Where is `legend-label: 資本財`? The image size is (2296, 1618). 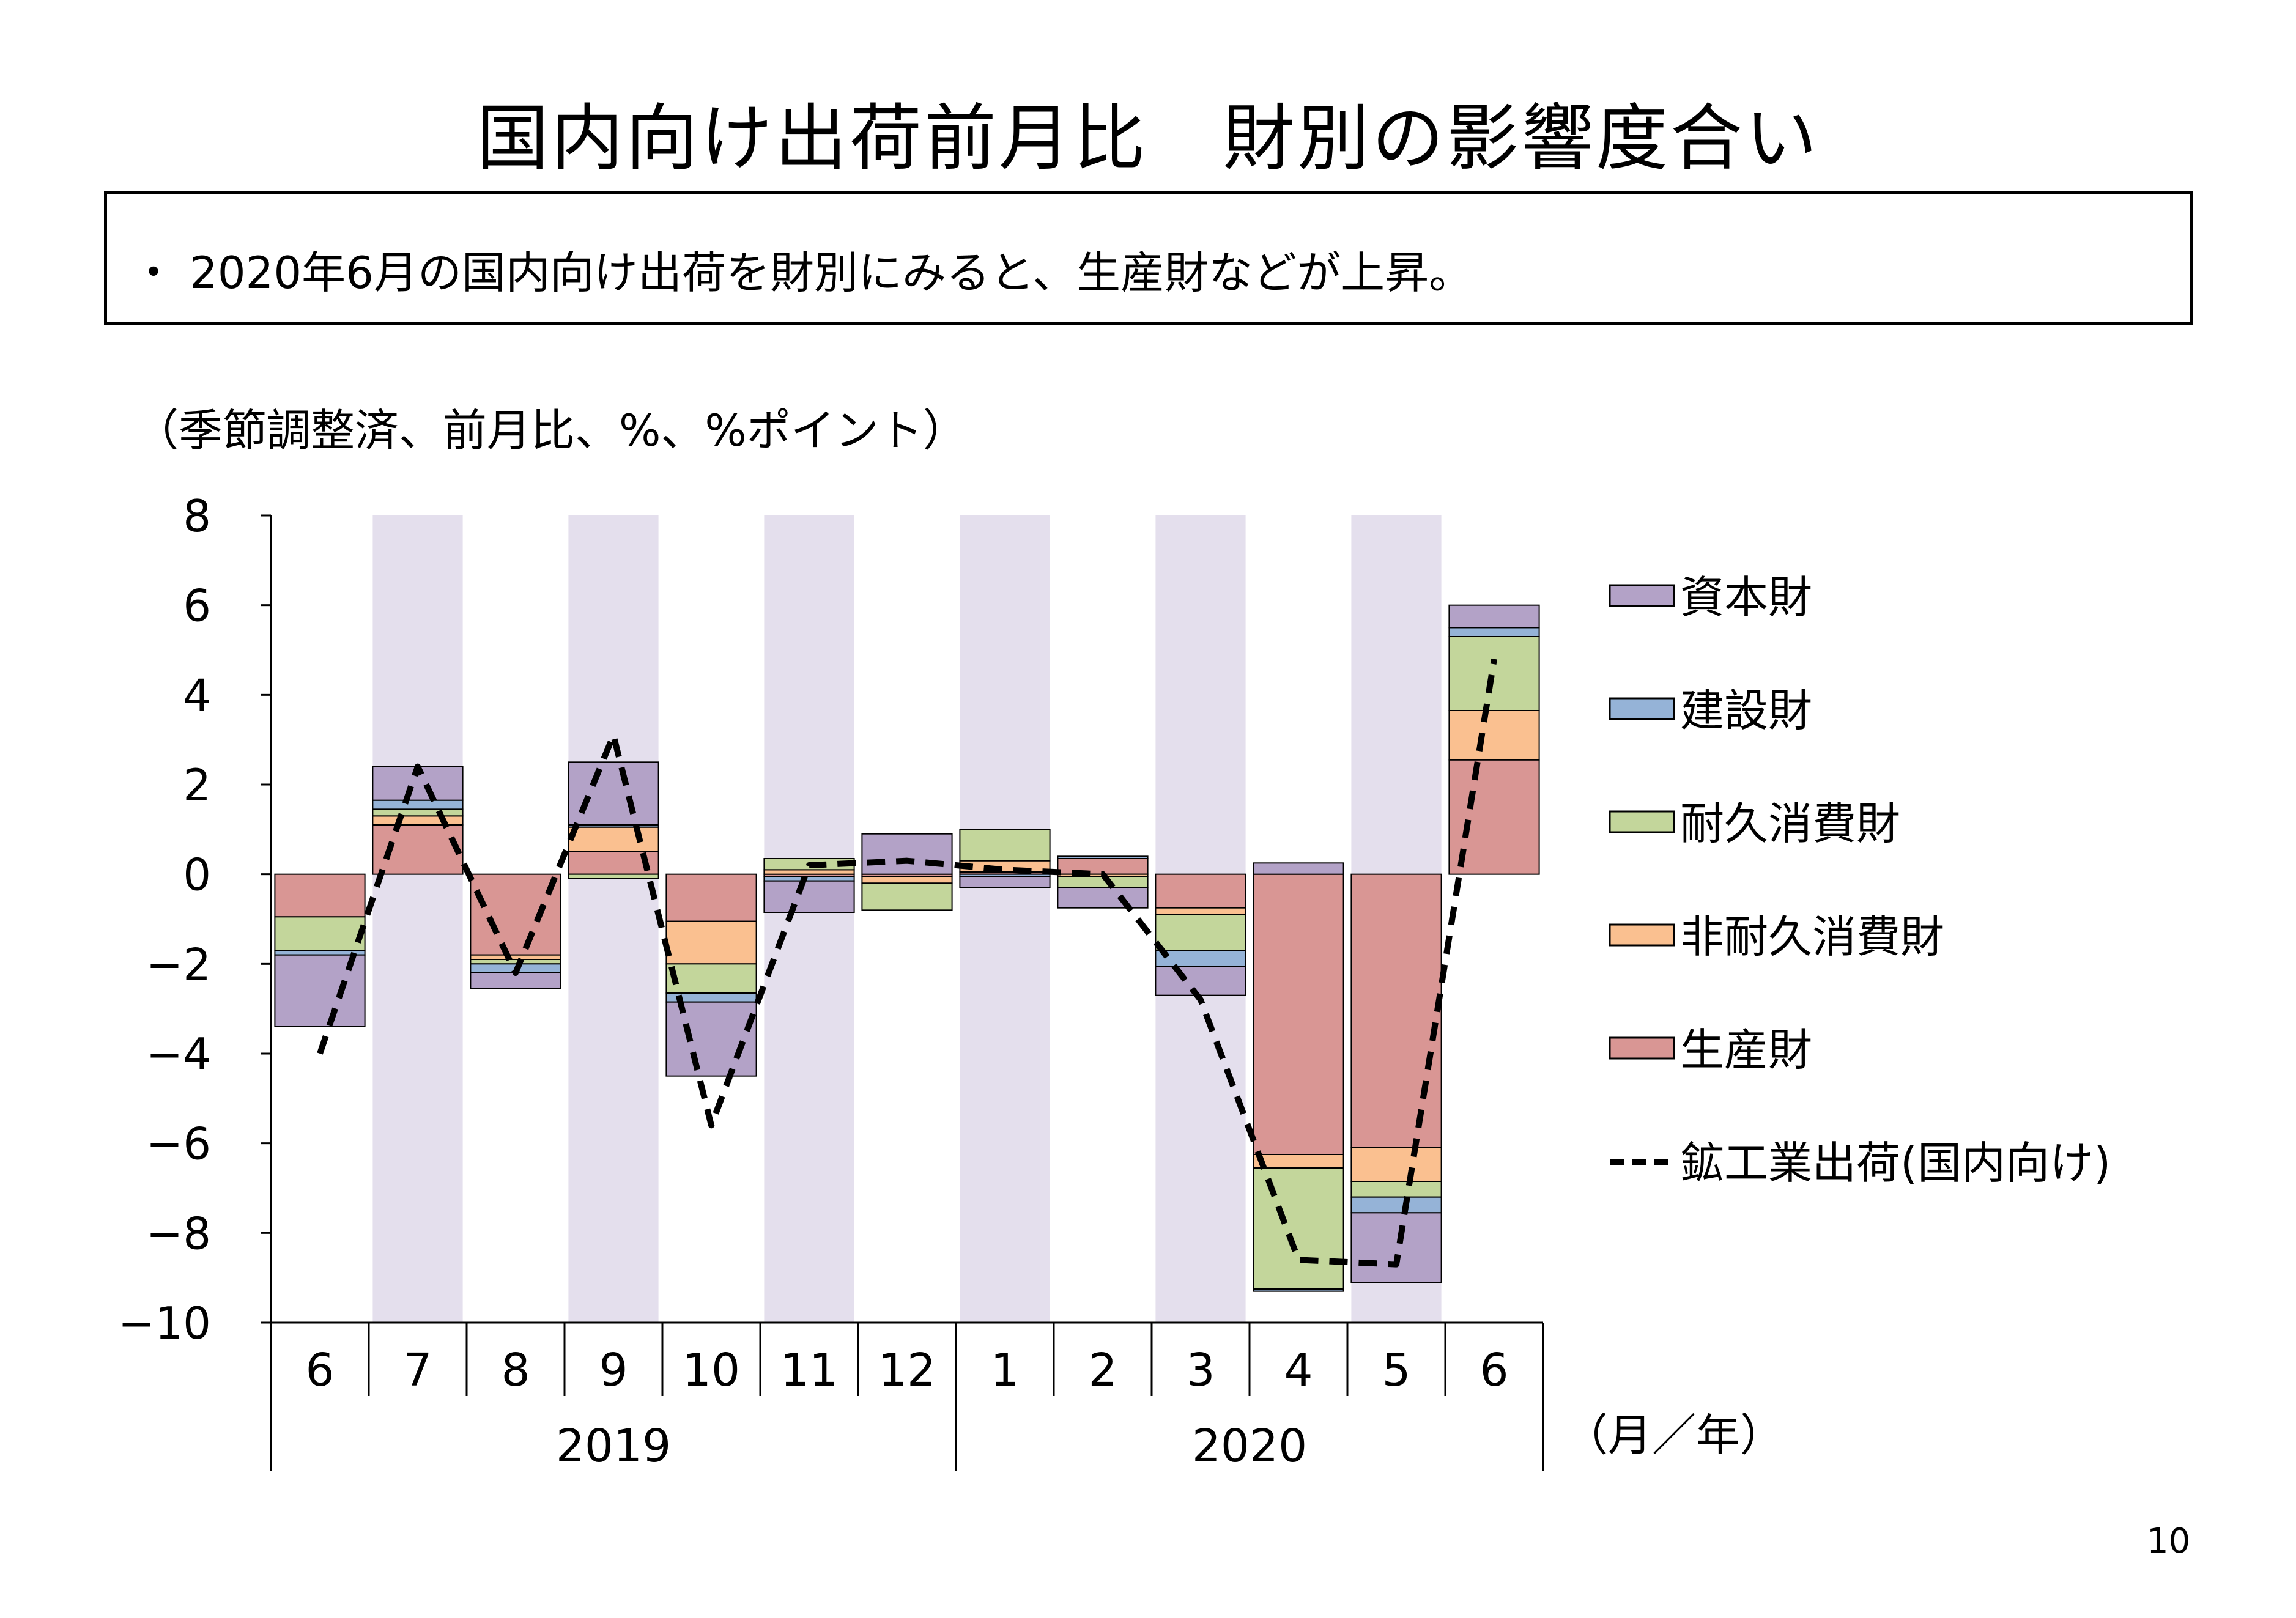 legend-label: 資本財 is located at coordinates (1746, 598).